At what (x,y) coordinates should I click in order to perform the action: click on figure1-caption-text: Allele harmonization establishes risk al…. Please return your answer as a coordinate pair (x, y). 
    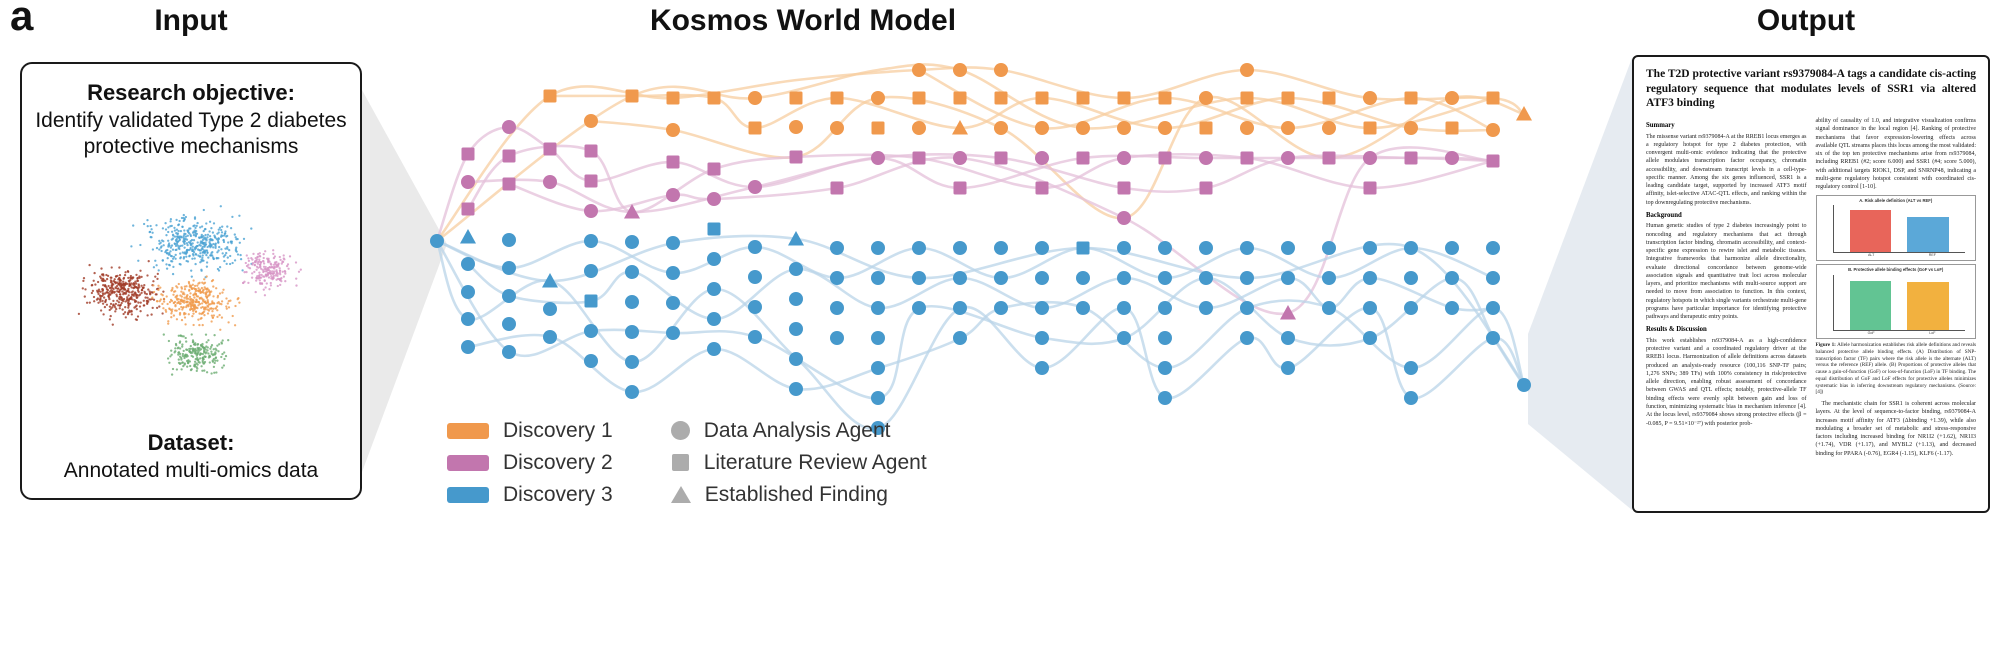
    Looking at the image, I should click on (1896, 369).